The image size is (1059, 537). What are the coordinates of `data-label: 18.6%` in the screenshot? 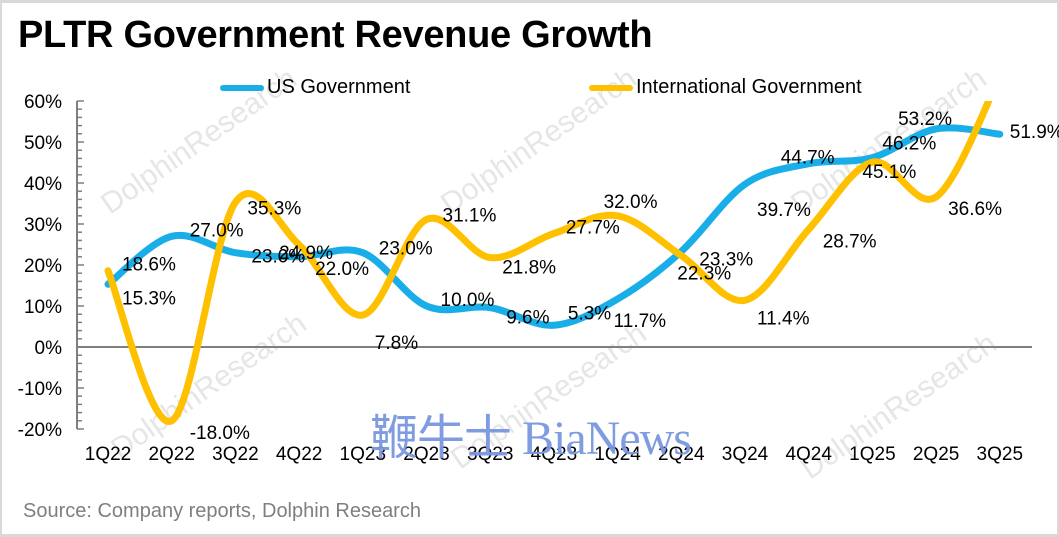 It's located at (149, 265).